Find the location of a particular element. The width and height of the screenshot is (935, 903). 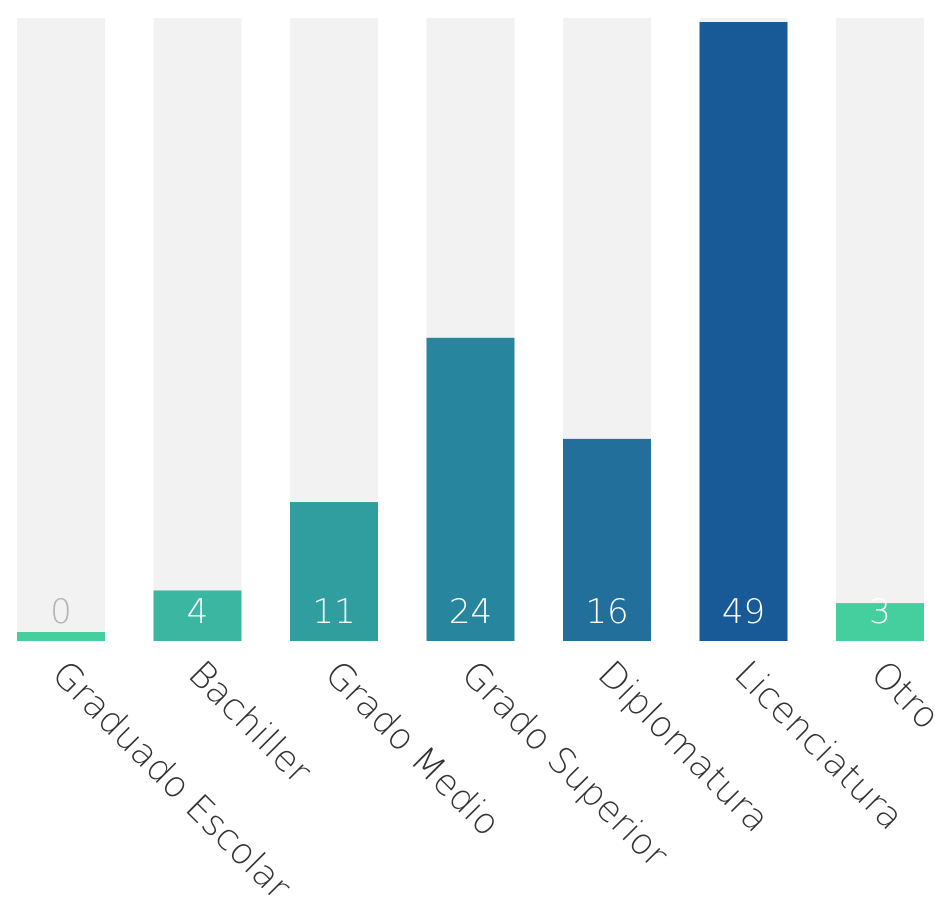

bar-grado-medio is located at coordinates (334, 571).